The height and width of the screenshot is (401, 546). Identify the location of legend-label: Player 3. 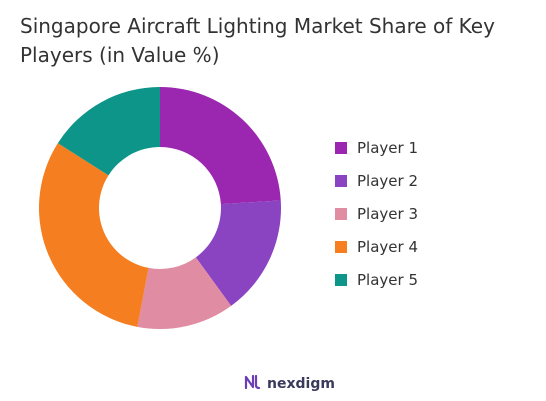
(387, 213).